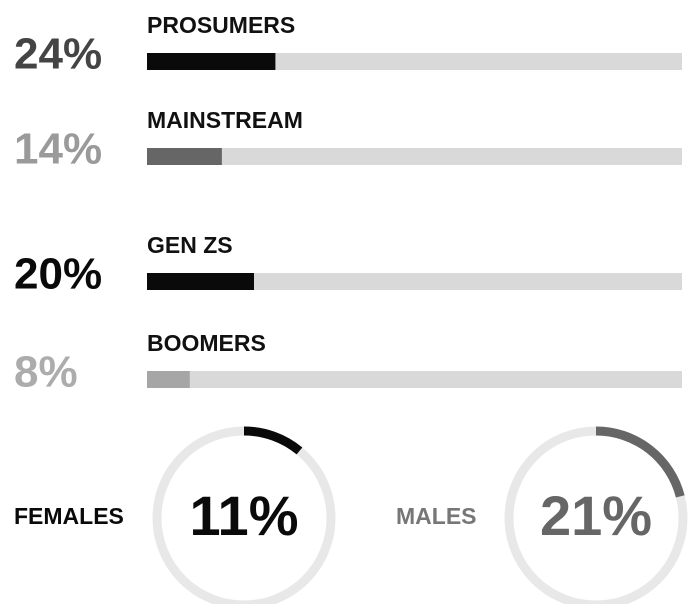 This screenshot has height=604, width=695. What do you see at coordinates (225, 120) in the screenshot?
I see `category-label: MAINSTREAM` at bounding box center [225, 120].